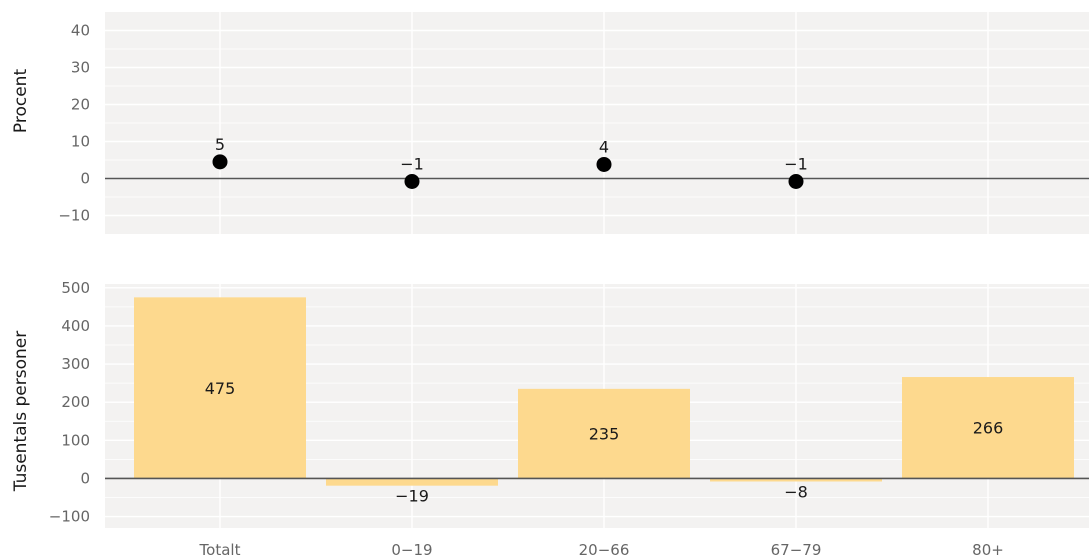  What do you see at coordinates (75, 402) in the screenshot?
I see `y-tick-label: 200` at bounding box center [75, 402].